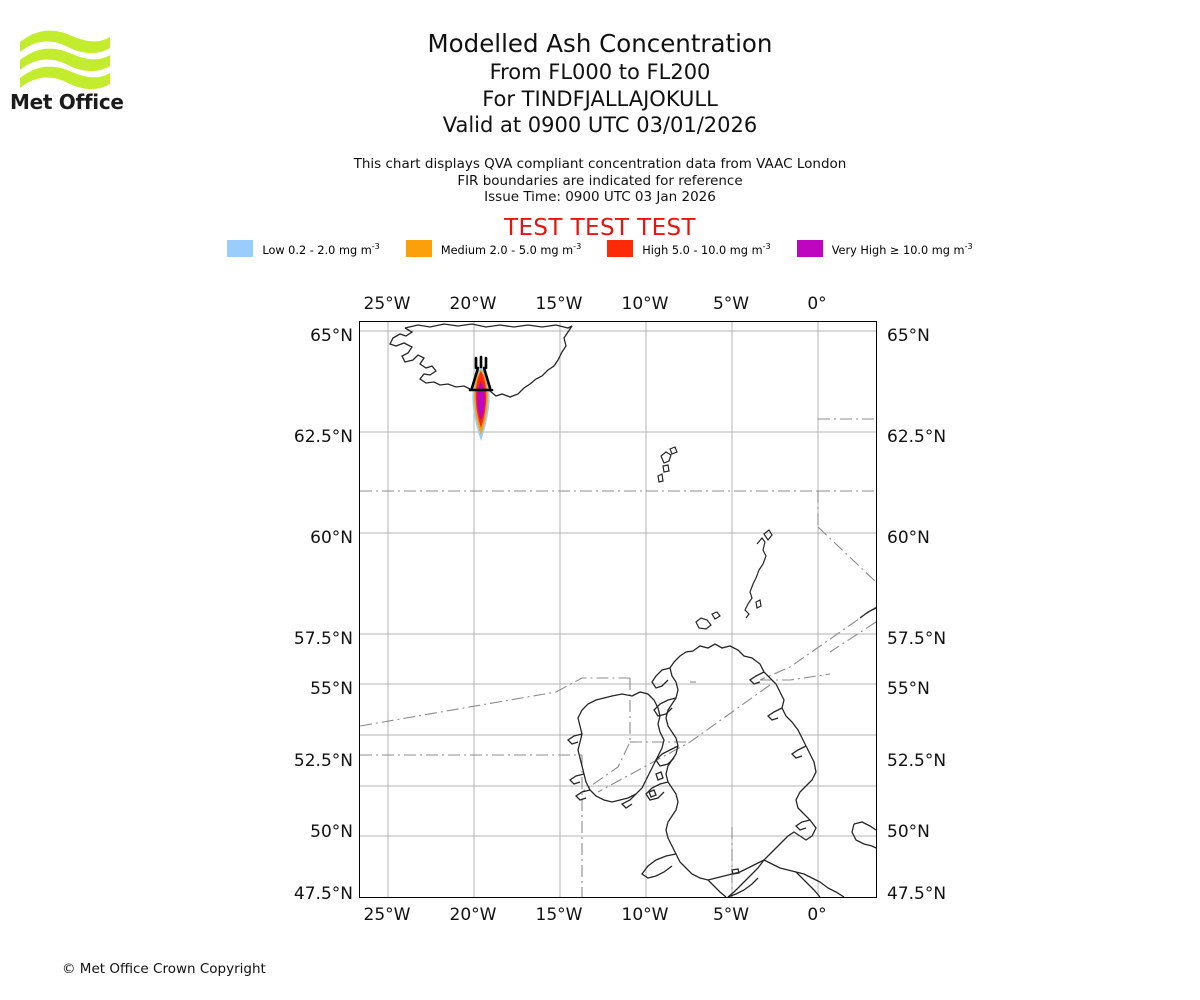 The image size is (1200, 1000). Describe the element at coordinates (240, 248) in the screenshot. I see `legend-swatch-low` at that location.